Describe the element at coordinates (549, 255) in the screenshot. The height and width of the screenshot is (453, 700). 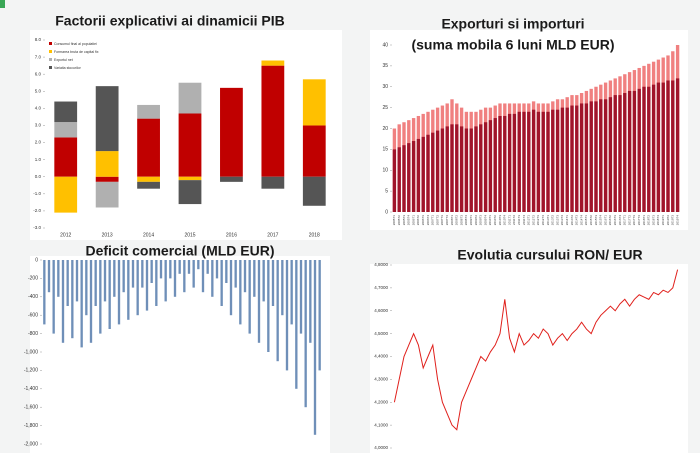
I see `chart-title: Evolutia cursului RON/ EUR` at that location.